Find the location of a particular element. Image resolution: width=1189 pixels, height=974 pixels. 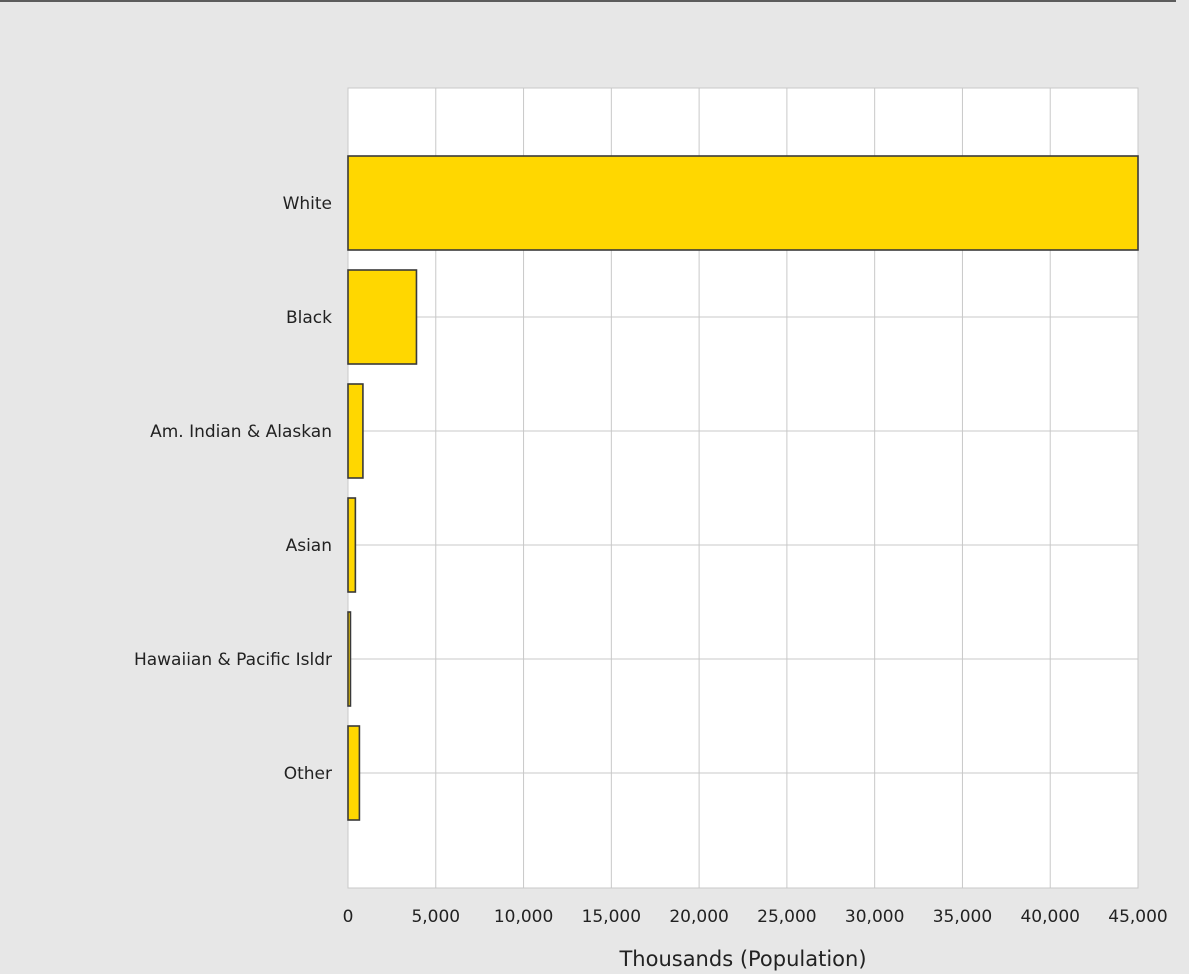

x-tick-label: 45,000 is located at coordinates (1137, 917).